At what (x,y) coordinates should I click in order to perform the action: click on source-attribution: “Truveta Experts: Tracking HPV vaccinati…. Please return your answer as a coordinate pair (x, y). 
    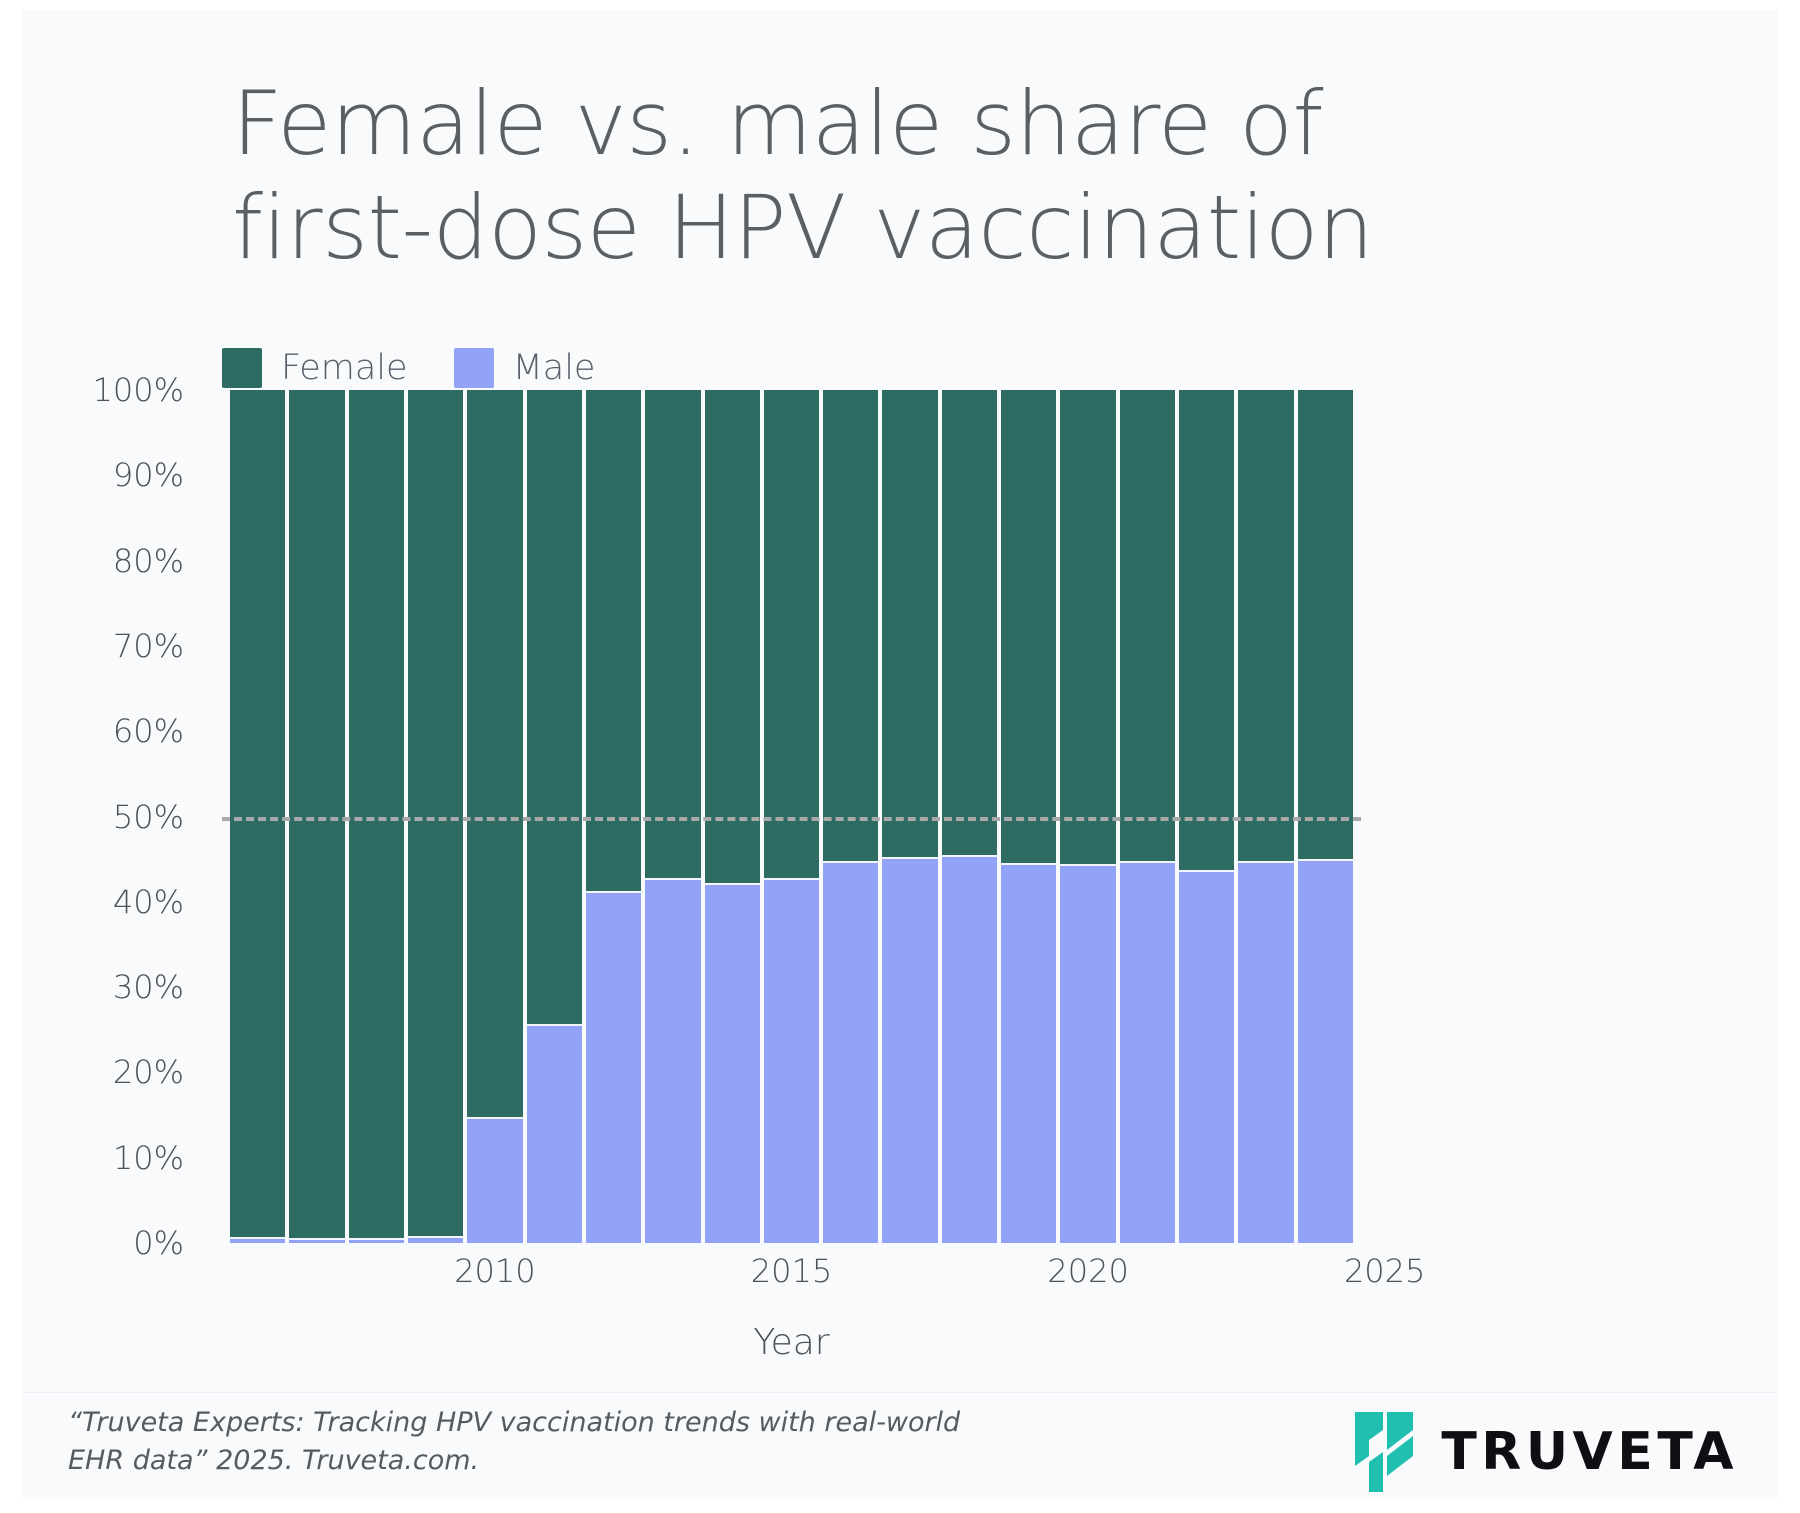
    Looking at the image, I should click on (514, 1442).